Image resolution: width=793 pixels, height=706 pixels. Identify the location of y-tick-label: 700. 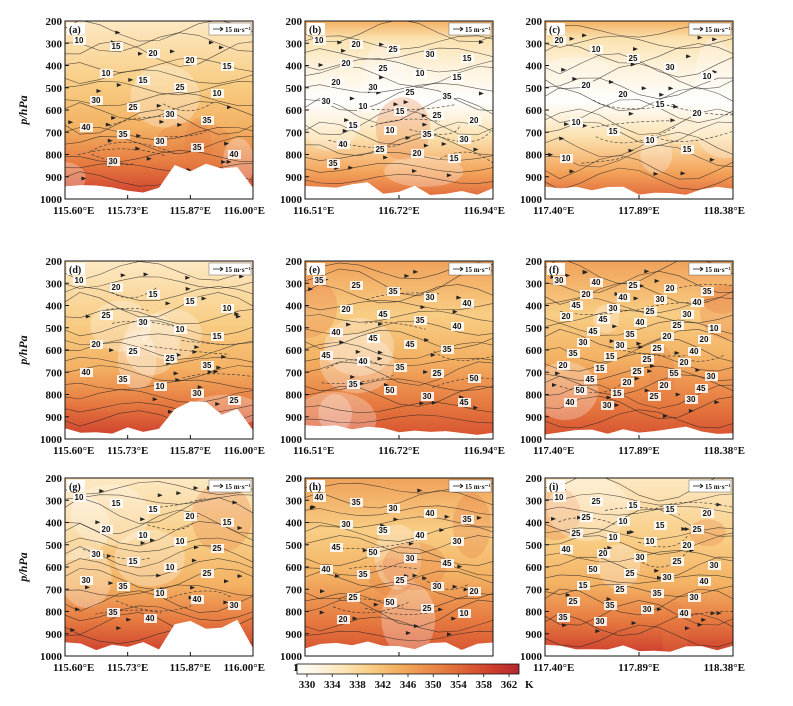
(294, 373).